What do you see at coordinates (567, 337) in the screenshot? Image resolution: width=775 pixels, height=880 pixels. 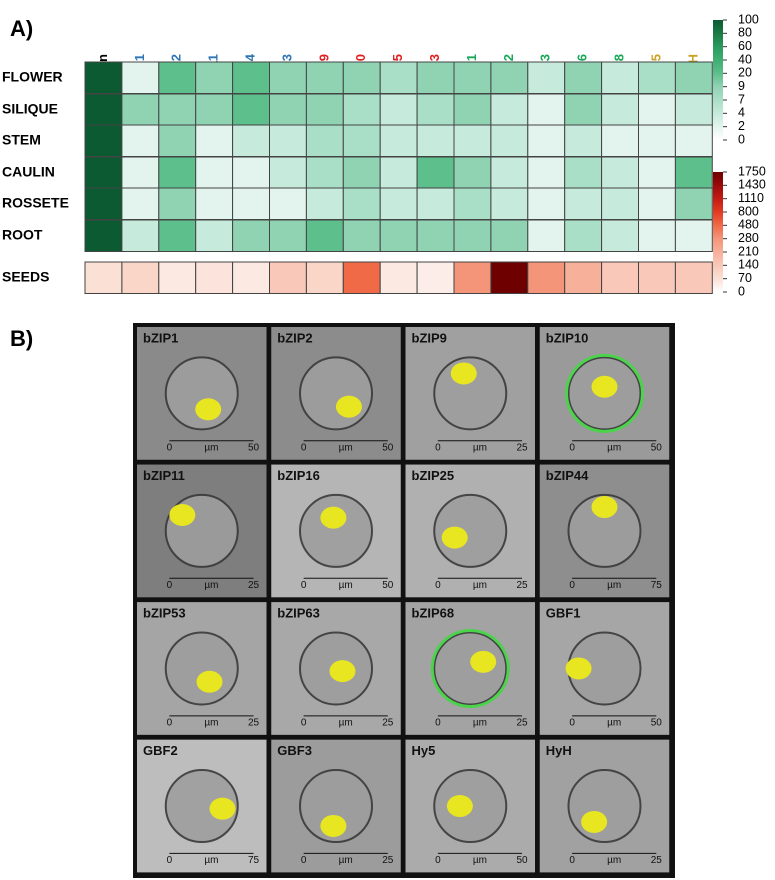 I see `image-label: bZIP10` at bounding box center [567, 337].